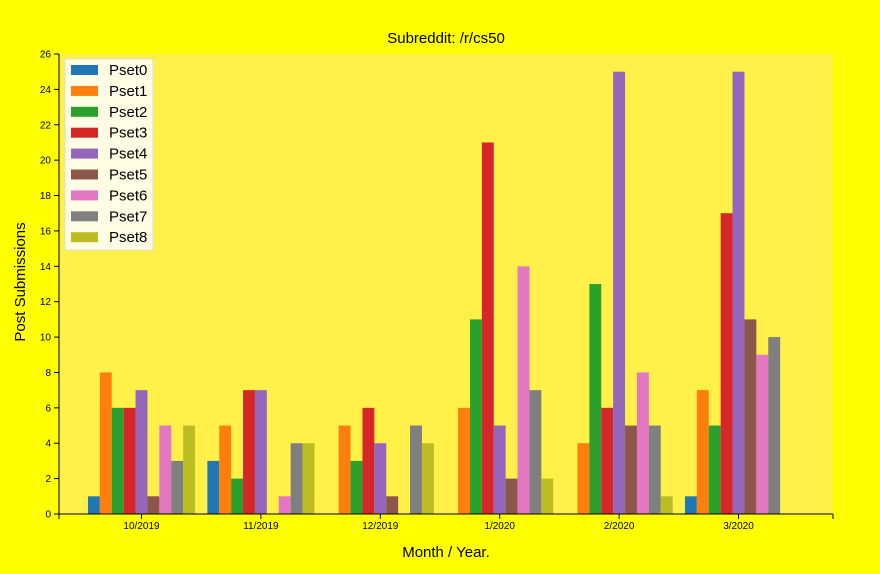 The width and height of the screenshot is (880, 574). I want to click on bar-pset0-3-2020, so click(690, 505).